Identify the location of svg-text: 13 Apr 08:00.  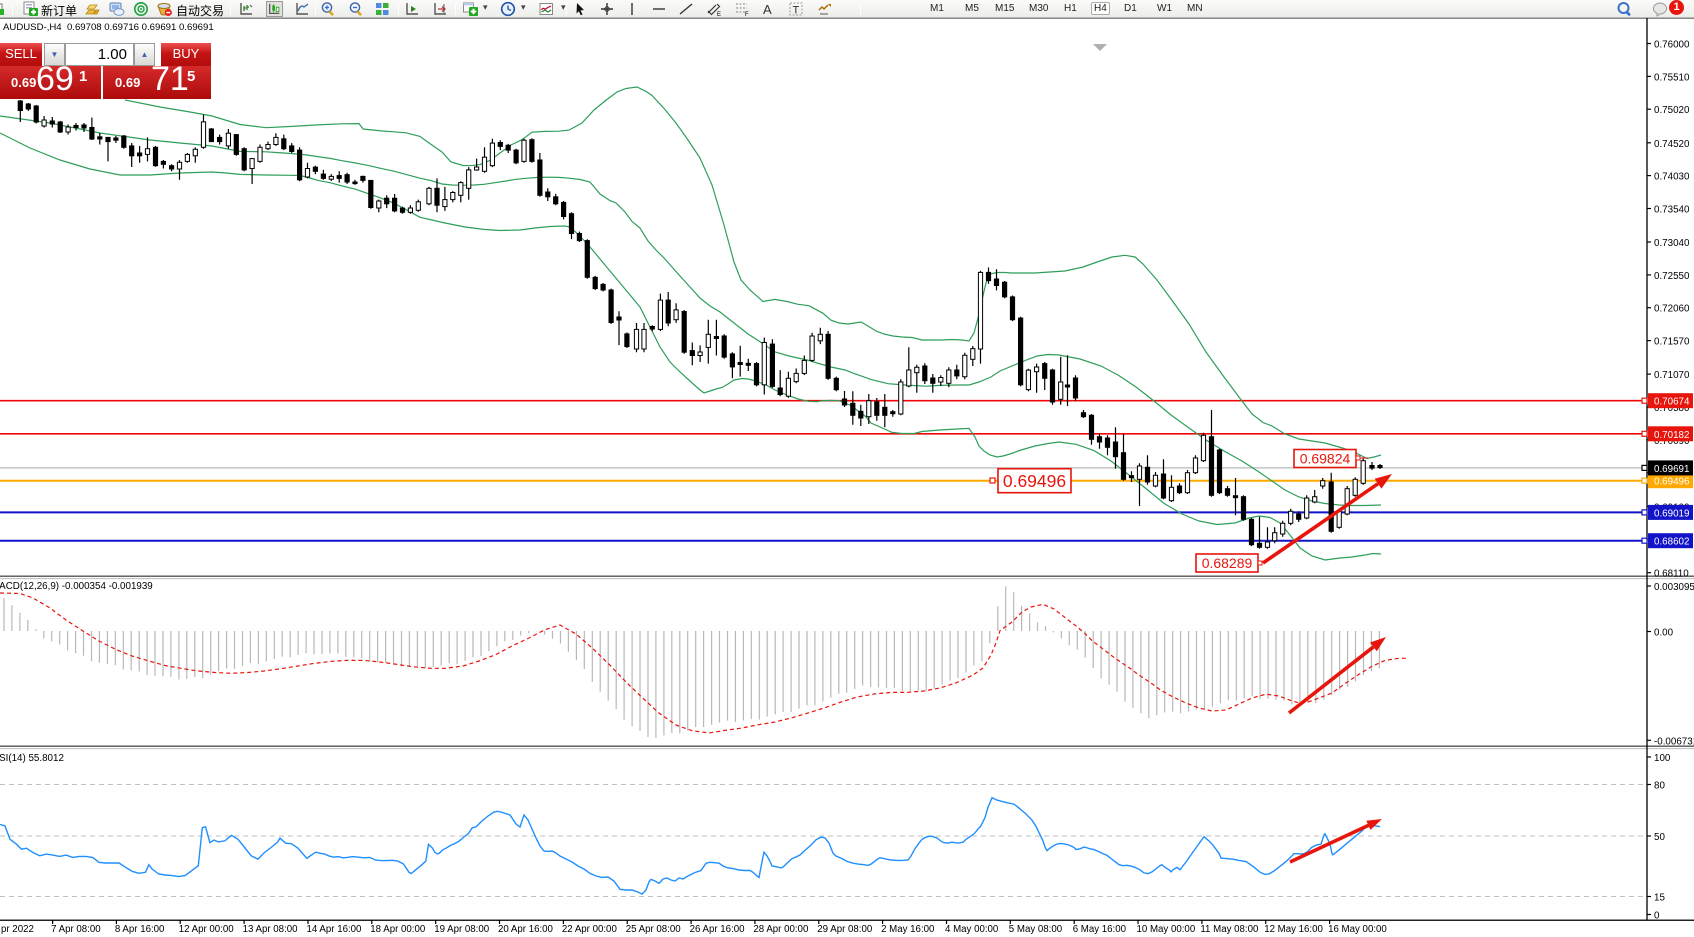
(271, 929).